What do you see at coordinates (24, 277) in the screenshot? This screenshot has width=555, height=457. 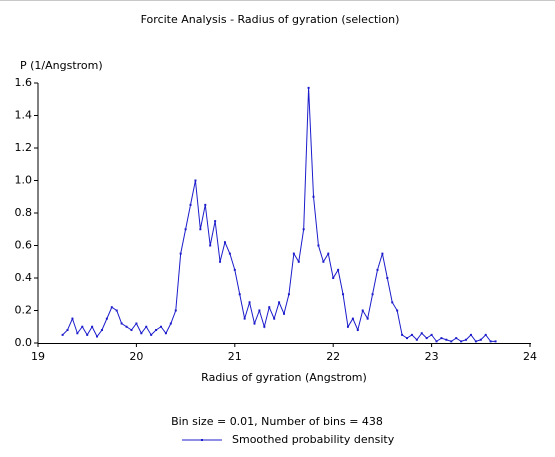 I see `y-tick-label: 0.4` at bounding box center [24, 277].